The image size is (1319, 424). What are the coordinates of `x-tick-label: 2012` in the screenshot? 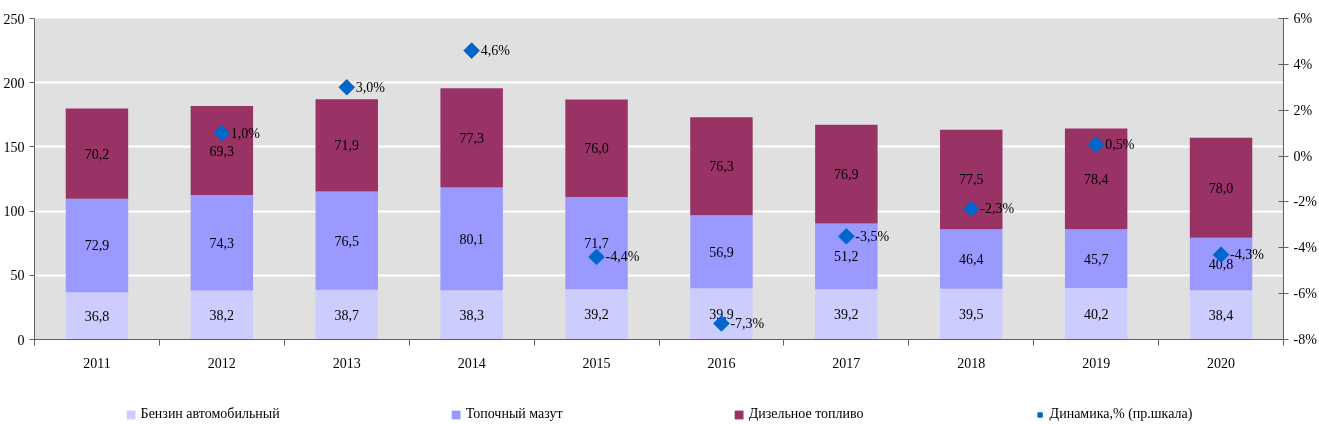 It's located at (221, 363).